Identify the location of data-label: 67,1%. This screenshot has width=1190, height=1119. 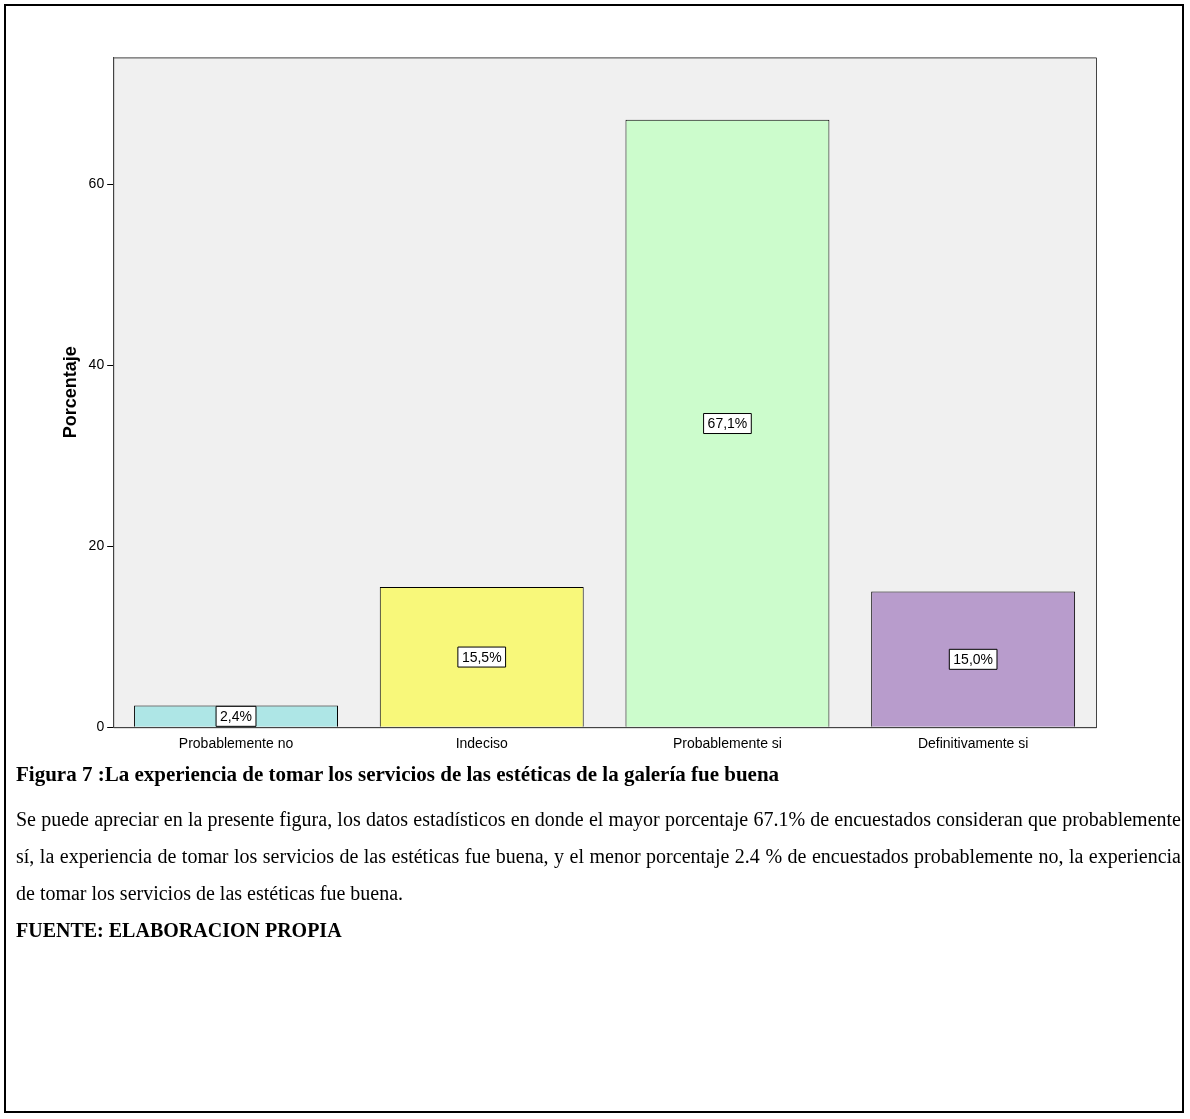
(727, 423).